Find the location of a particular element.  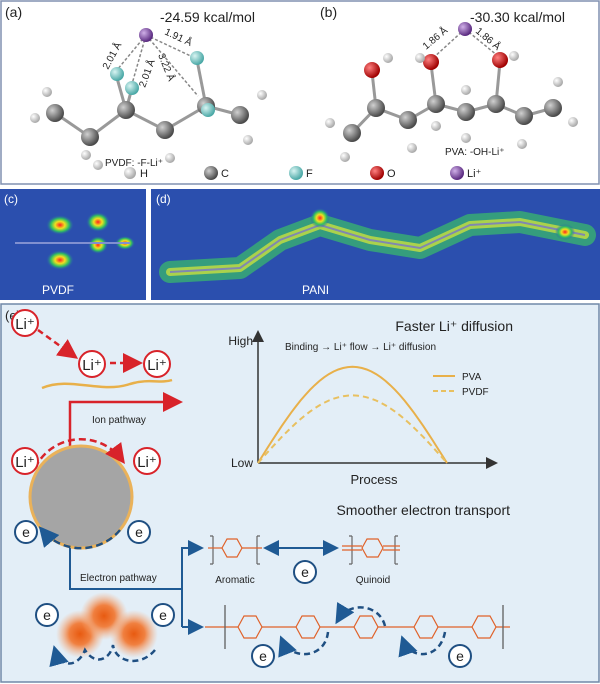

panel-d-name: PANI is located at coordinates (315, 290).